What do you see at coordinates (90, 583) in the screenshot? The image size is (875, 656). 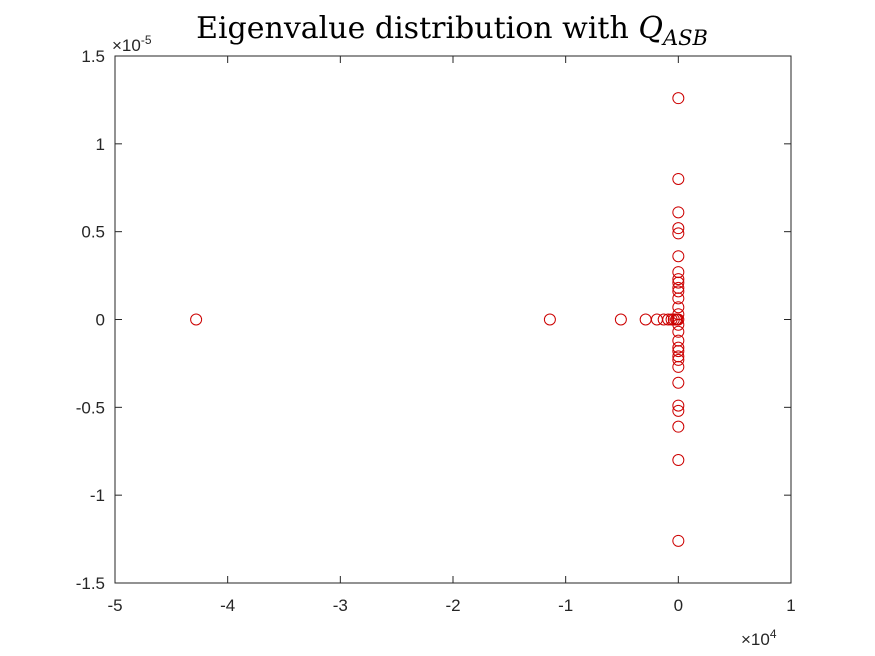 I see `y-tick-label: -1.5` at bounding box center [90, 583].